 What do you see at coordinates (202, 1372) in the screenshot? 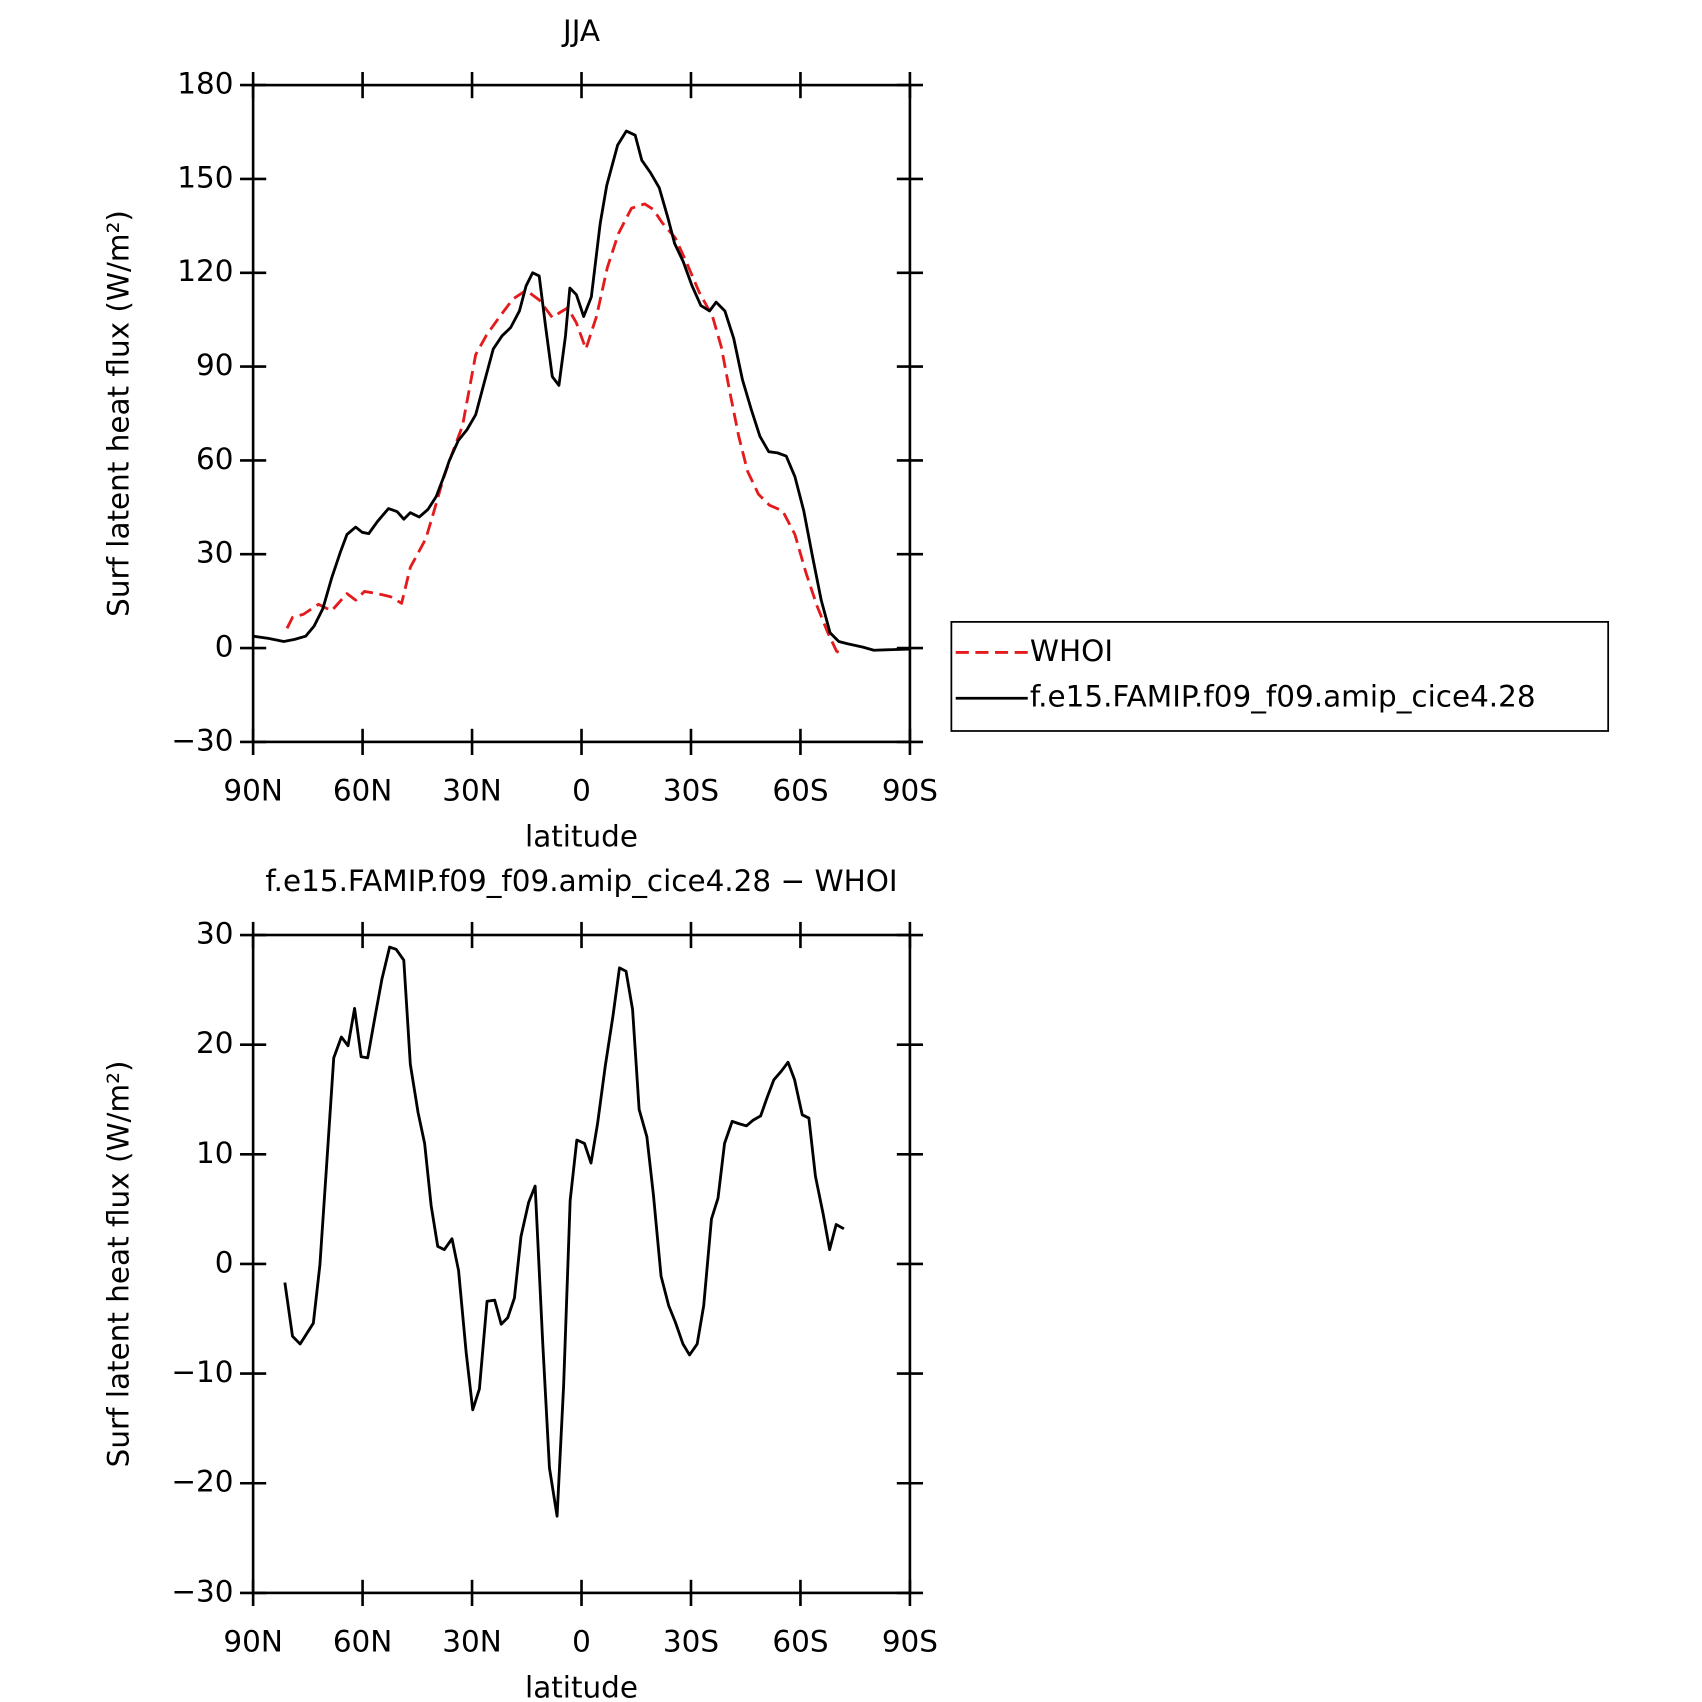
I see `y-tick-label: −10` at bounding box center [202, 1372].